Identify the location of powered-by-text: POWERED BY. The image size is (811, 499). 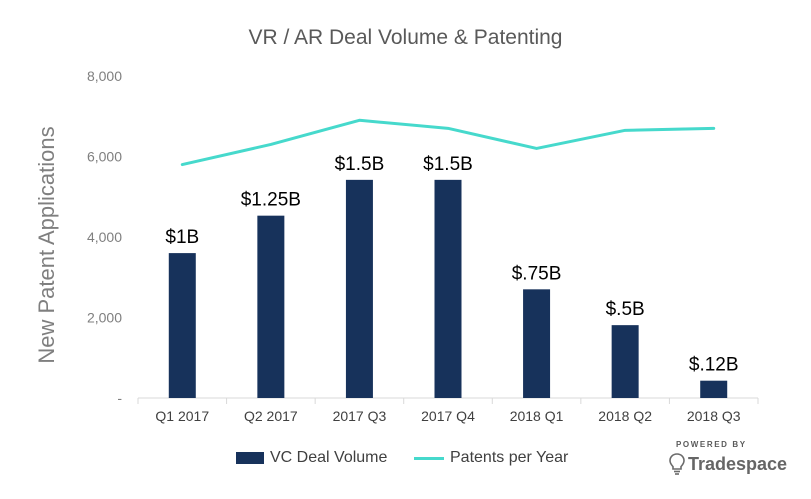
(711, 444).